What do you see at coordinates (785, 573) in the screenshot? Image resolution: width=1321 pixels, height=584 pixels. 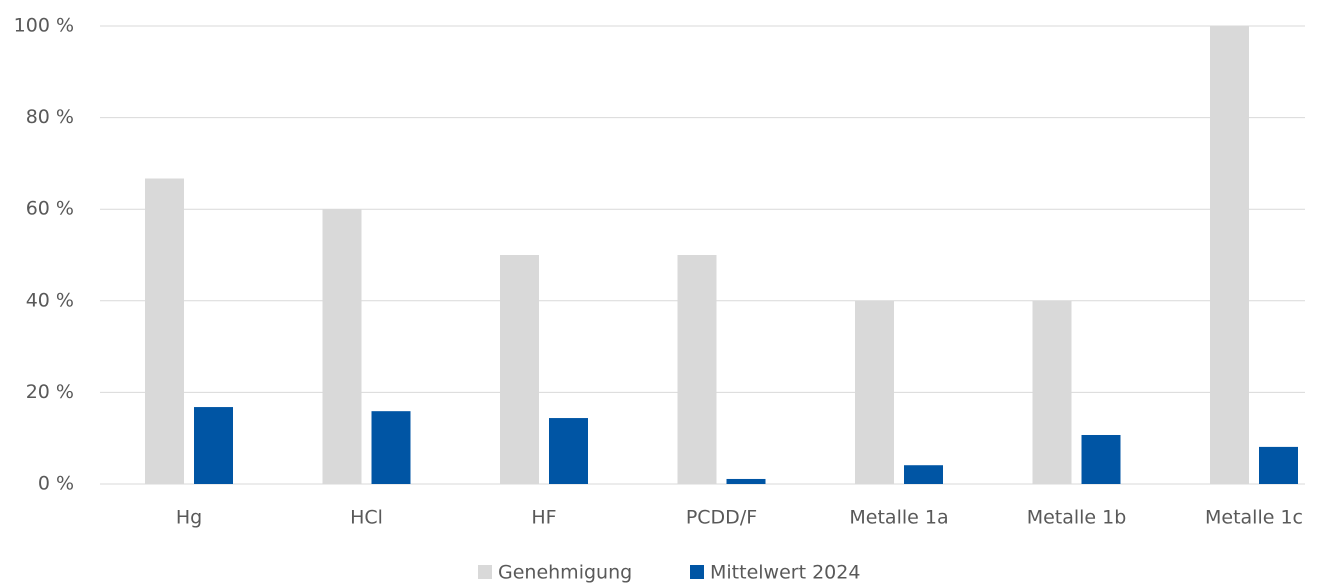 I see `legend-label: Mittelwert 2024` at bounding box center [785, 573].